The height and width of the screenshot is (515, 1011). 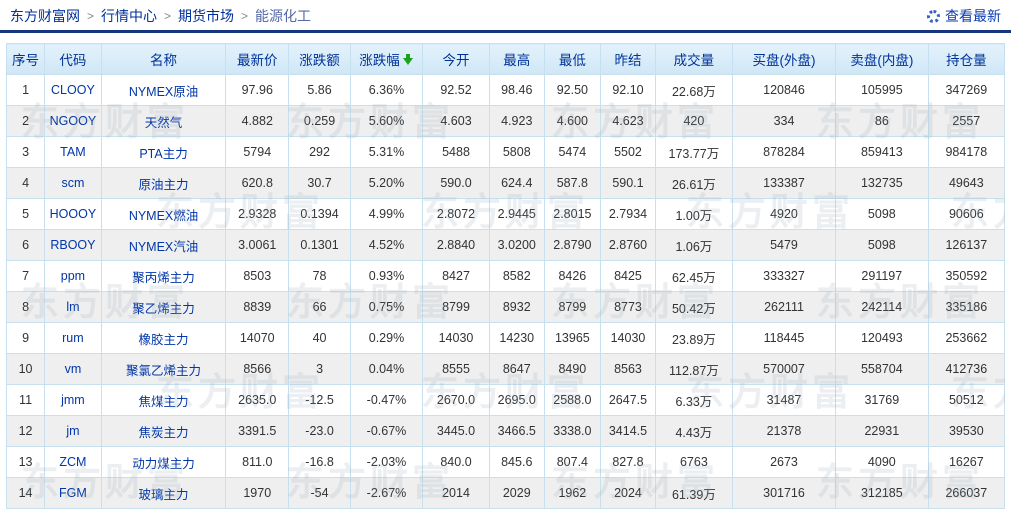 What do you see at coordinates (784, 152) in the screenshot?
I see `cell-buy: 878284` at bounding box center [784, 152].